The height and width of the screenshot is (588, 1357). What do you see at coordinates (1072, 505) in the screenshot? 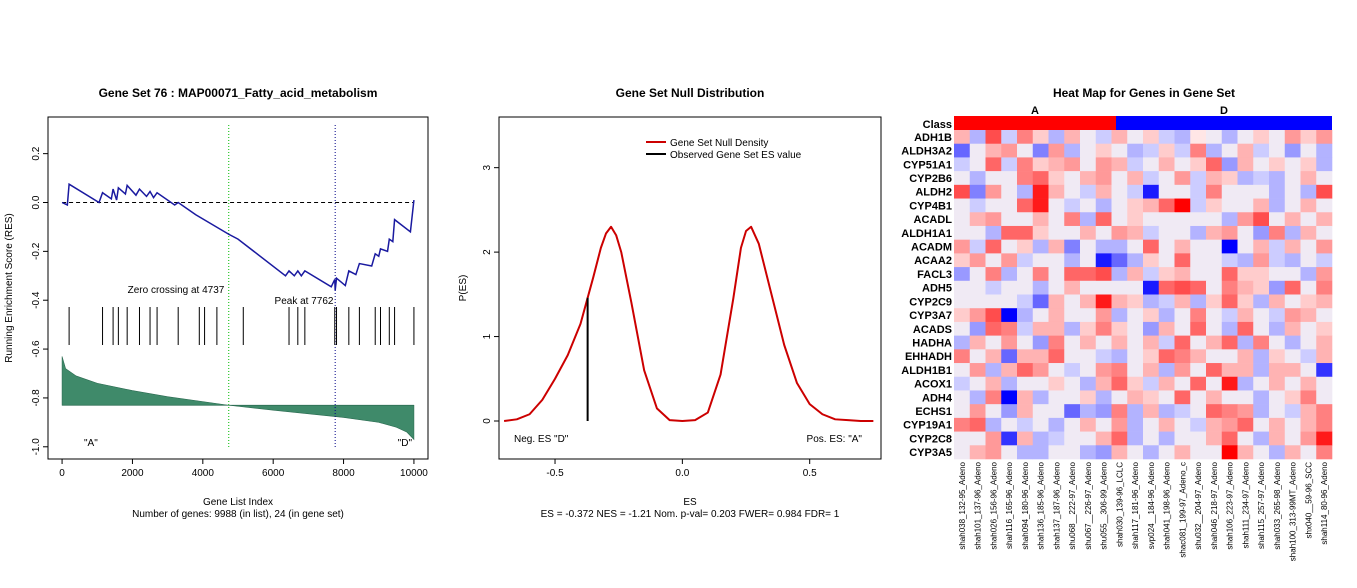
I see `sample-column-label: shu068__222-97_Adeno` at bounding box center [1072, 505].